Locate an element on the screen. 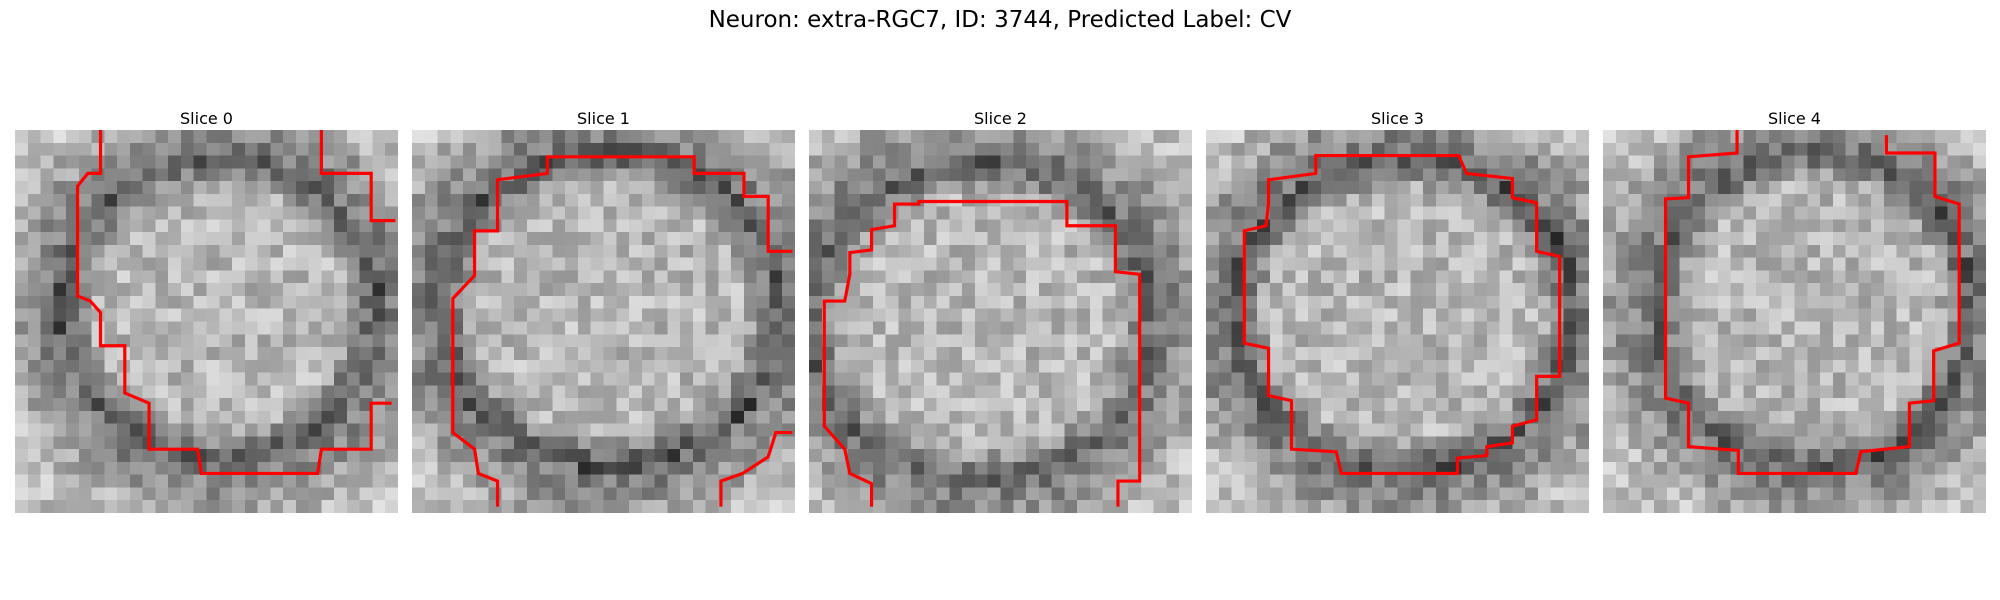  slice-panel-1: Slice 1 is located at coordinates (603, 310).